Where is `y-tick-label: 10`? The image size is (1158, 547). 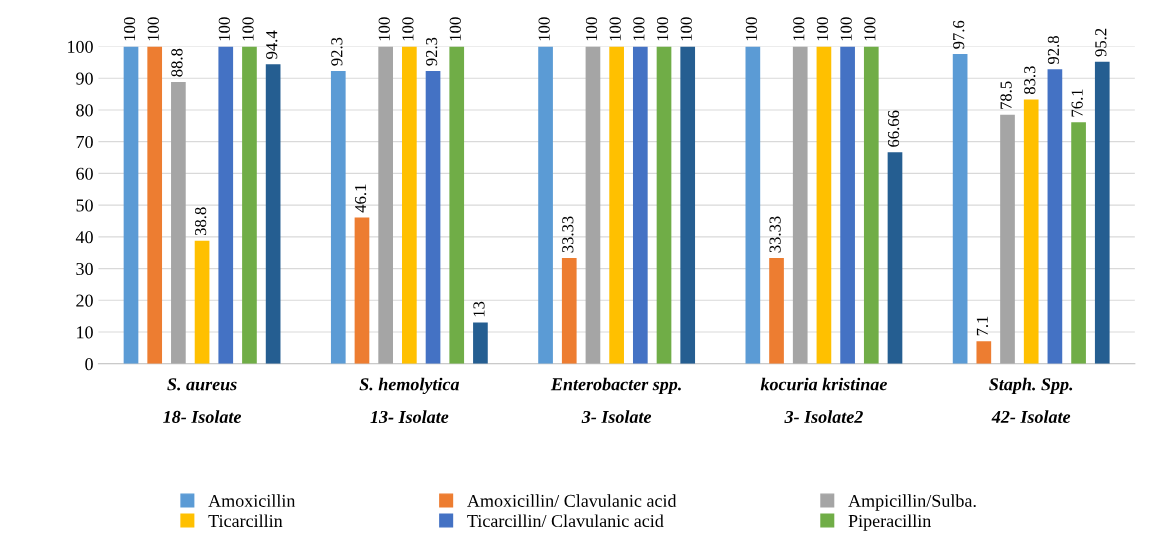
y-tick-label: 10 is located at coordinates (85, 332).